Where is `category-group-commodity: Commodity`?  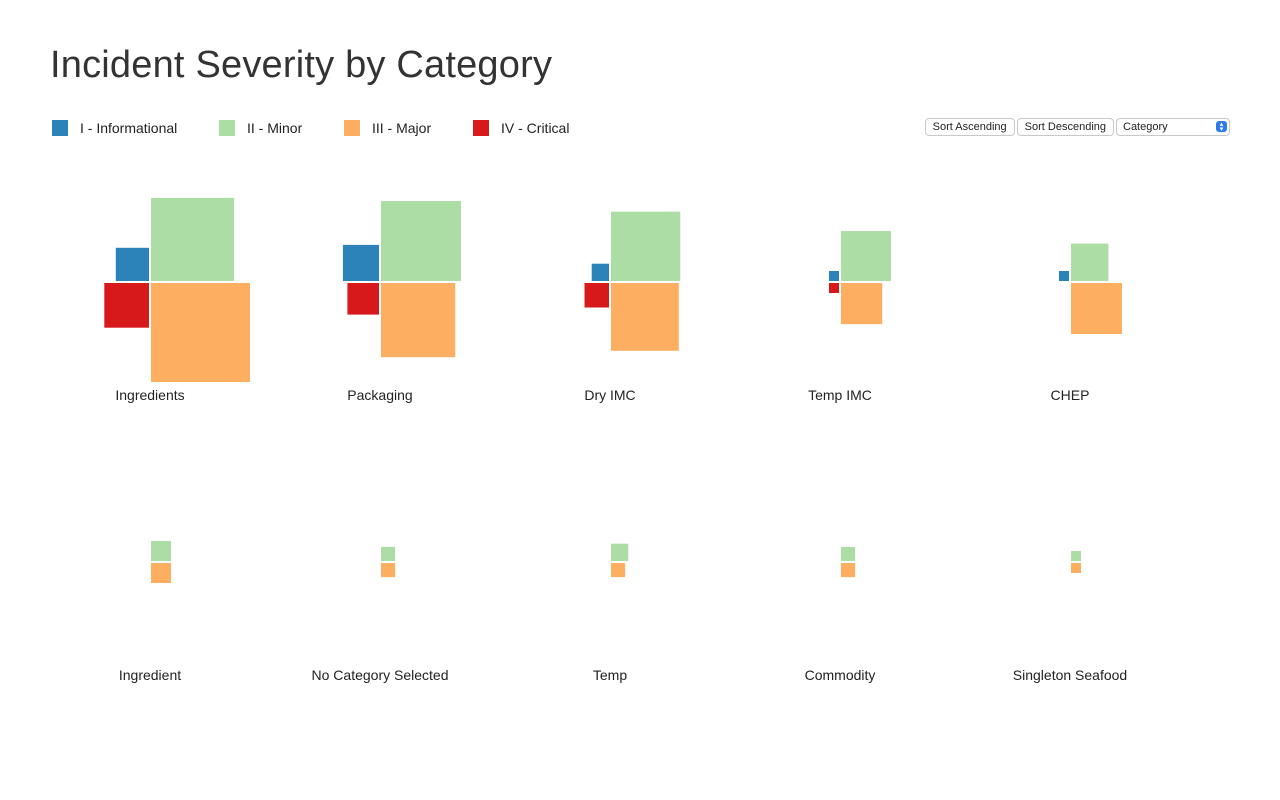 category-group-commodity: Commodity is located at coordinates (840, 614).